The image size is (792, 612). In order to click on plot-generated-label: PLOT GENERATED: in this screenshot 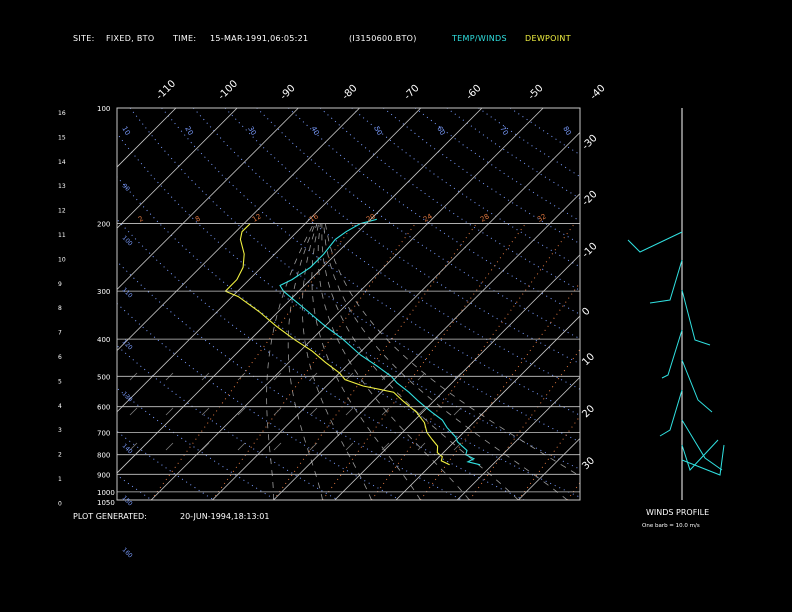, I will do `click(110, 516)`.